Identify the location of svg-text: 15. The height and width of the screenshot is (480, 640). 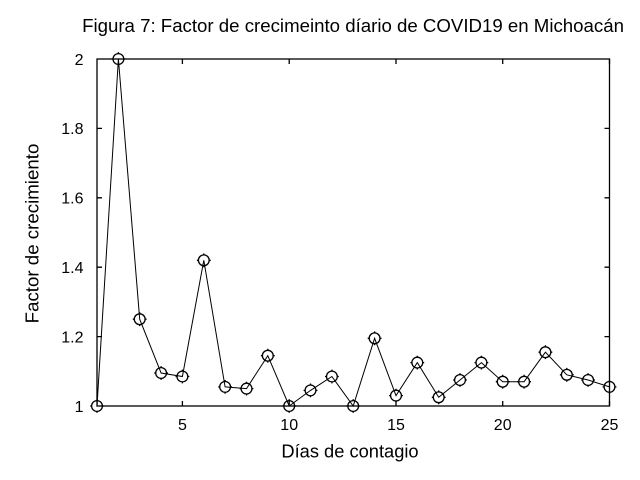
(396, 425).